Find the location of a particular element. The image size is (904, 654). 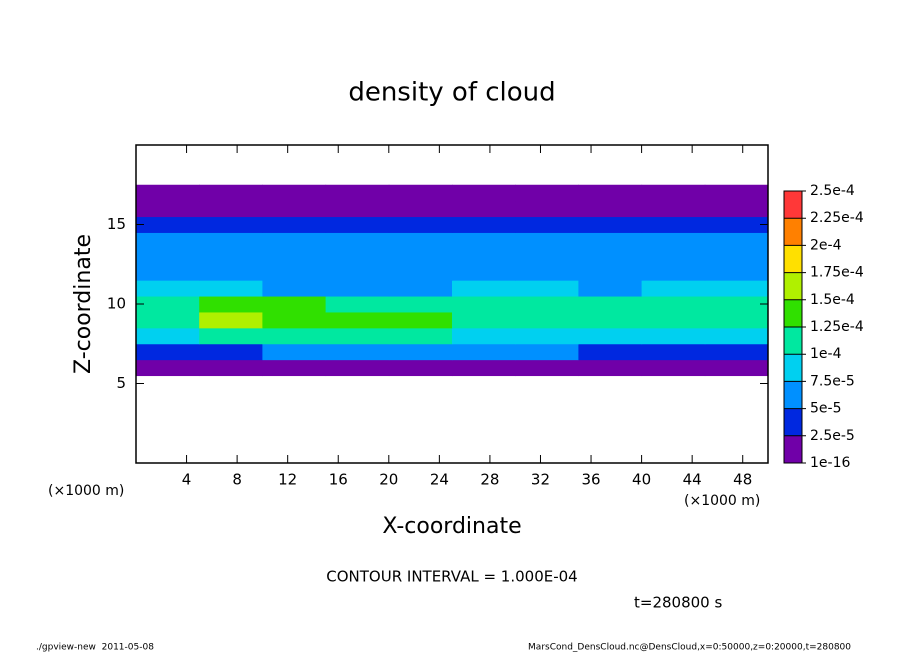

x-tick-label: 32 is located at coordinates (540, 480).